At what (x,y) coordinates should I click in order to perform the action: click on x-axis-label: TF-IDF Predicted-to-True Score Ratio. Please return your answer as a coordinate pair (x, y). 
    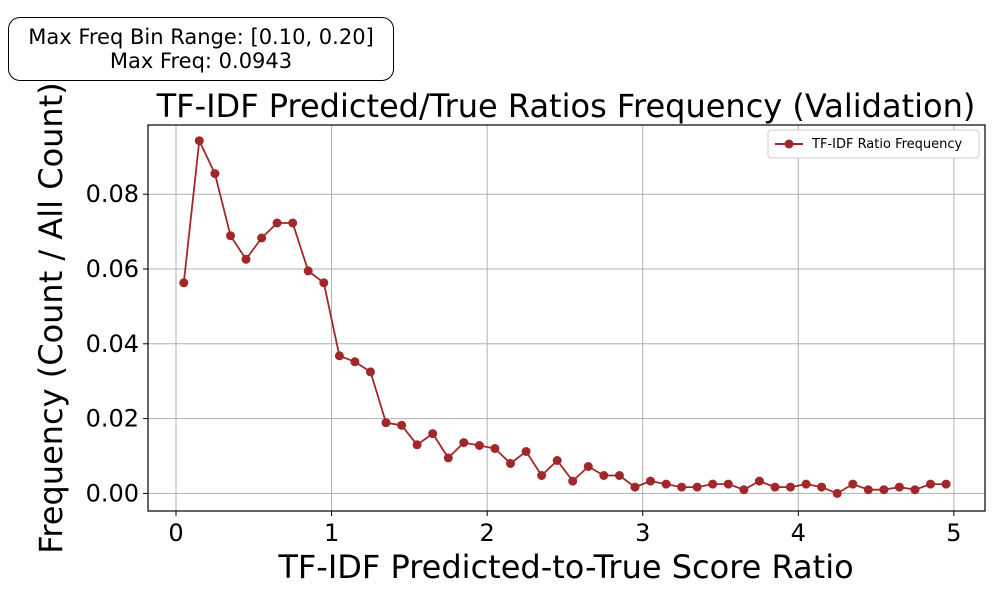
    Looking at the image, I should click on (565, 567).